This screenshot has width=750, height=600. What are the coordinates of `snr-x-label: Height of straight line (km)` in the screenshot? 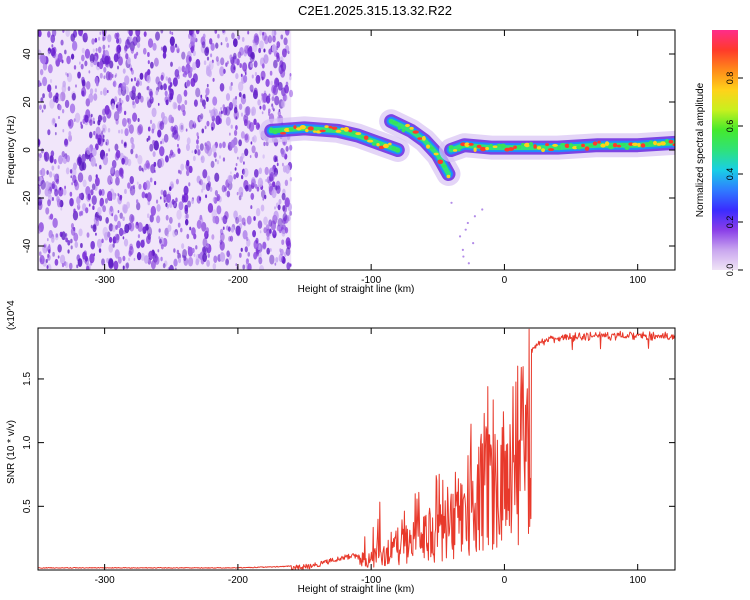 It's located at (356, 589).